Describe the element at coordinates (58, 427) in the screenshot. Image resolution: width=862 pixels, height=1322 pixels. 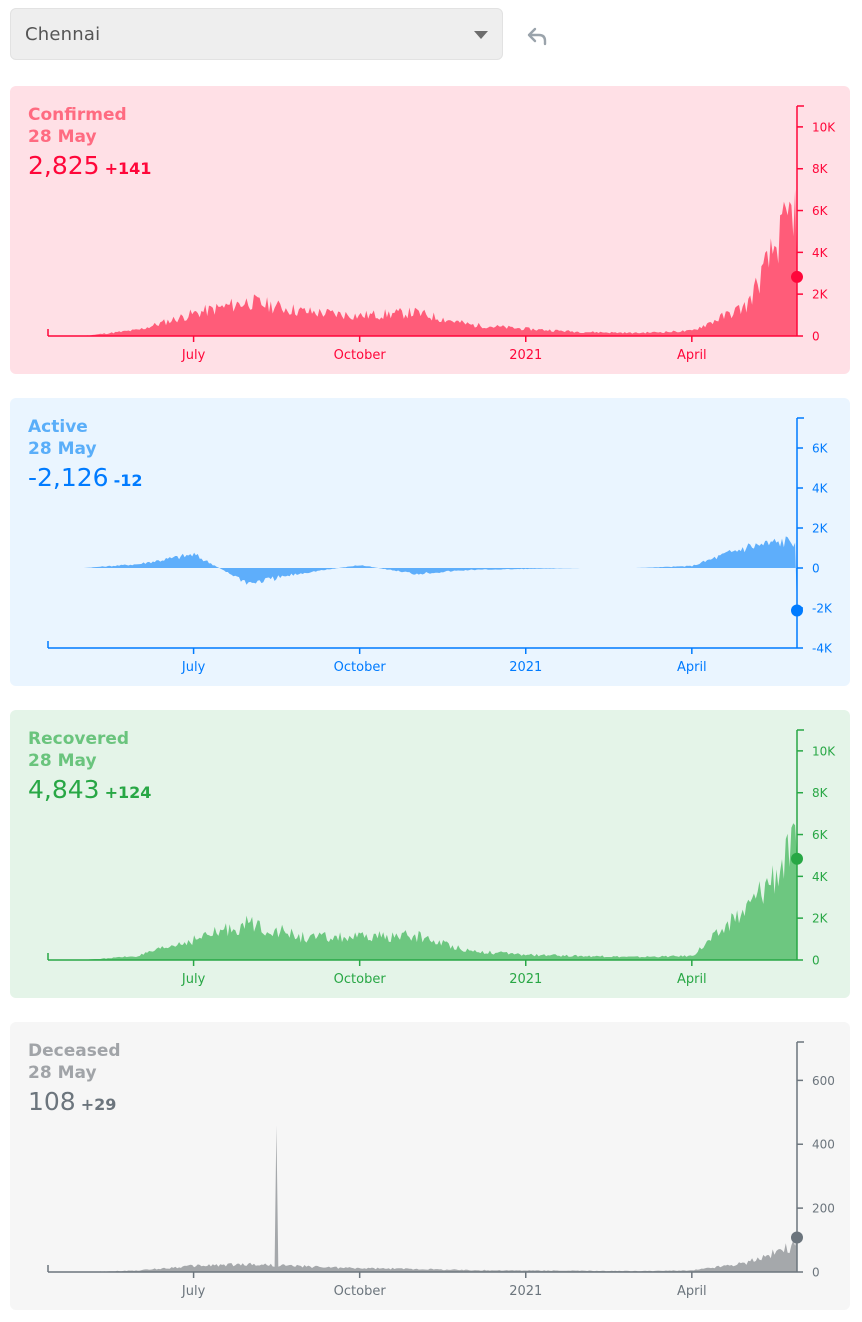
I see `panel-title: Active` at that location.